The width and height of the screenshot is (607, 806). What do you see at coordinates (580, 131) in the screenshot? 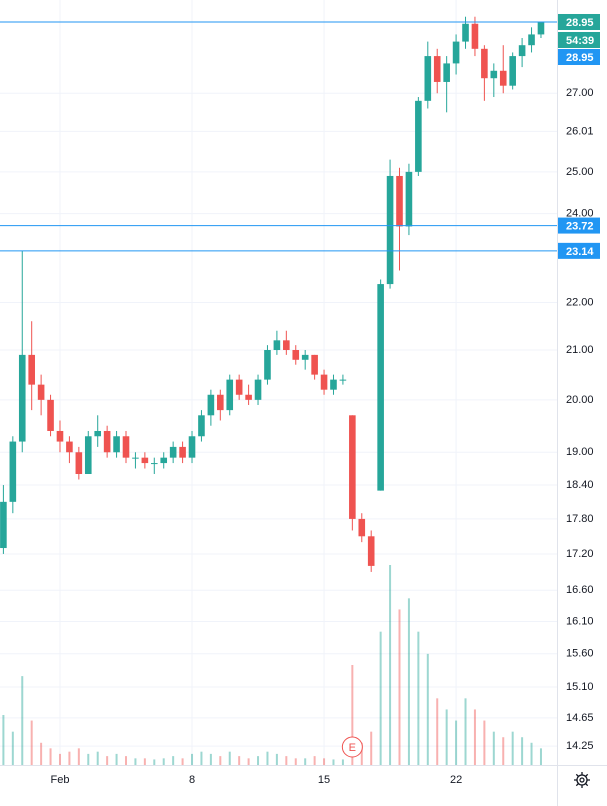
I see `y-tick-label: 26.01` at bounding box center [580, 131].